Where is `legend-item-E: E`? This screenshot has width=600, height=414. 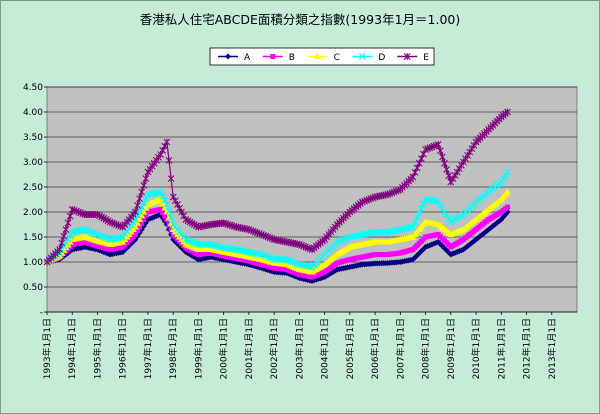
legend-item-E: E is located at coordinates (413, 58).